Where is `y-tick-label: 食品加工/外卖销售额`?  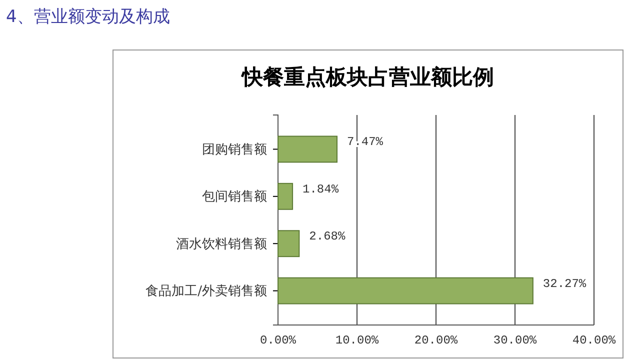 y-tick-label: 食品加工/外卖销售额 is located at coordinates (206, 291).